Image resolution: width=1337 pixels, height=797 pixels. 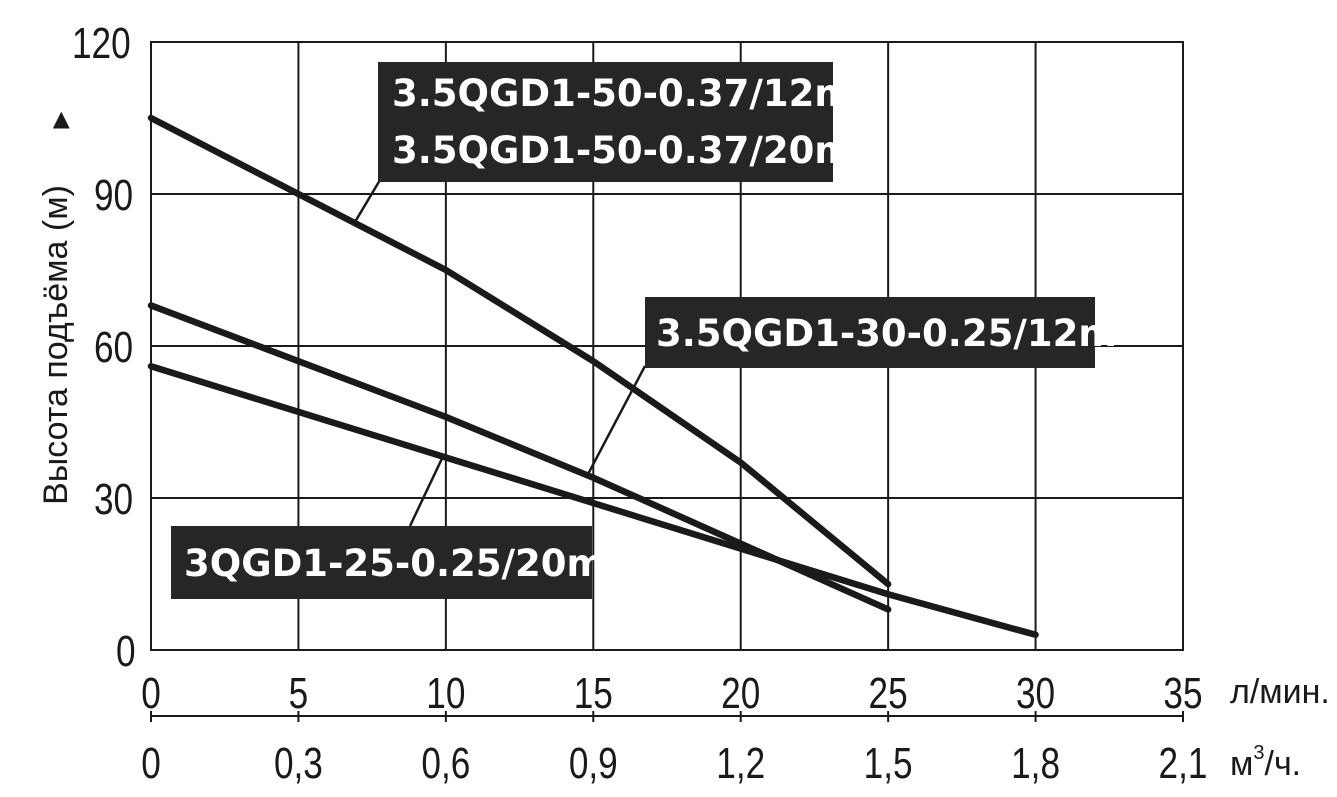 What do you see at coordinates (113, 195) in the screenshot?
I see `y-tick-label: 90` at bounding box center [113, 195].